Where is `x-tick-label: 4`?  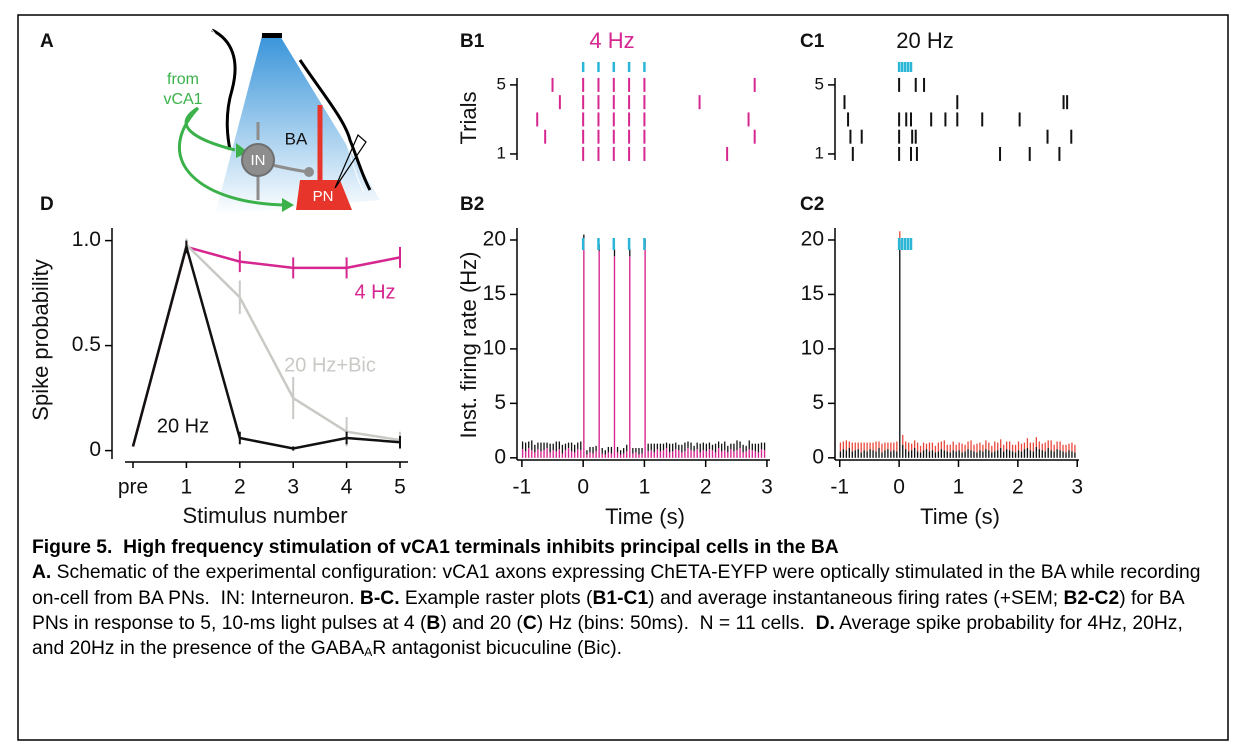 x-tick-label: 4 is located at coordinates (347, 487).